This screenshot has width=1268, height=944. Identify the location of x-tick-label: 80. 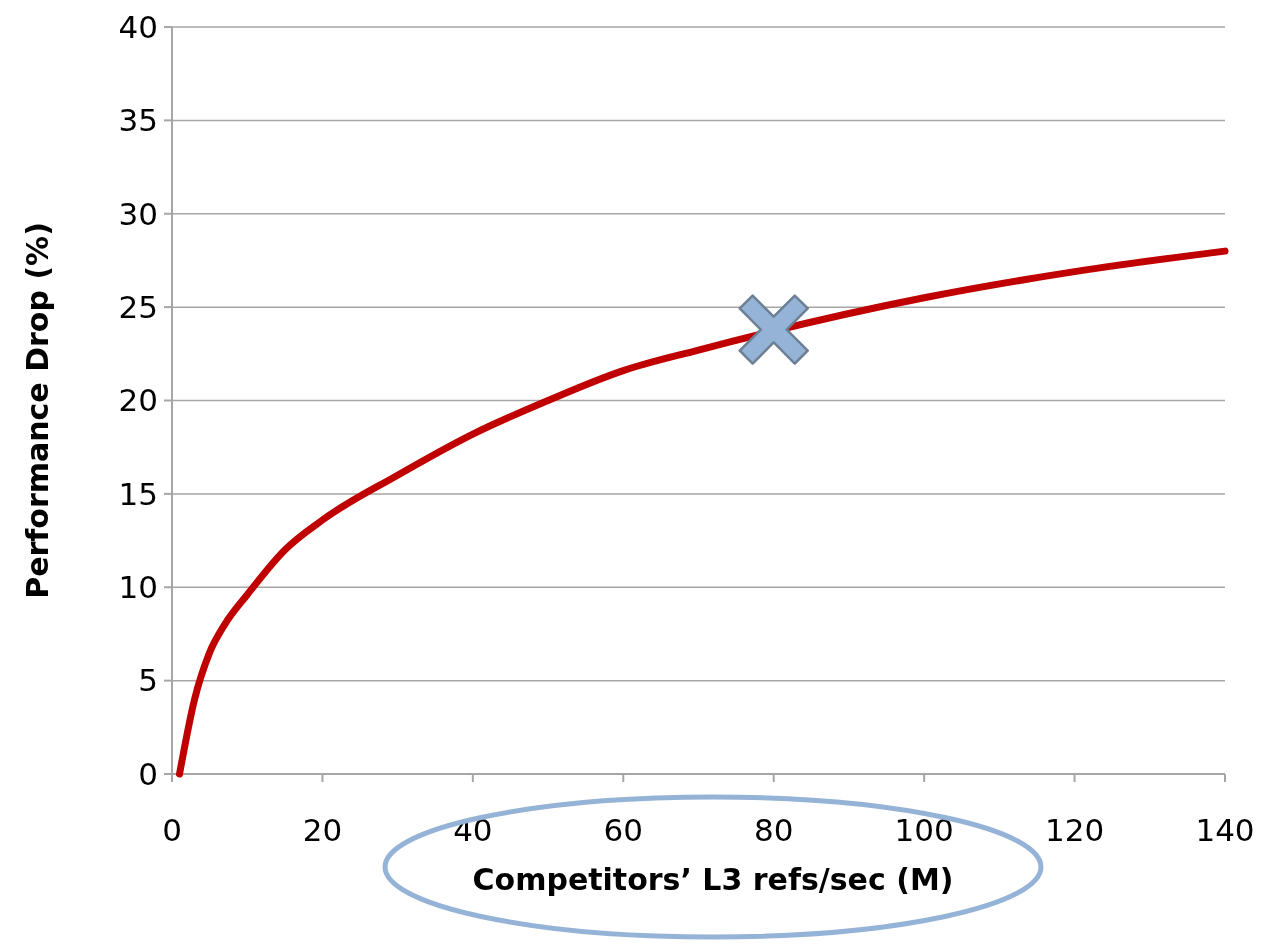
(773, 830).